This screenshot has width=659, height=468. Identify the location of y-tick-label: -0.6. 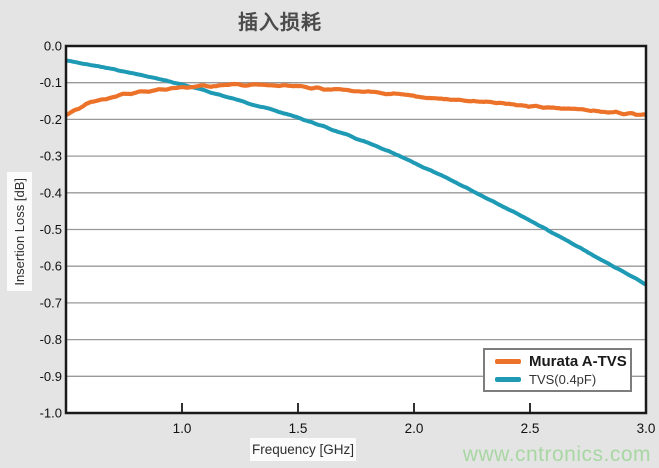
(51, 266).